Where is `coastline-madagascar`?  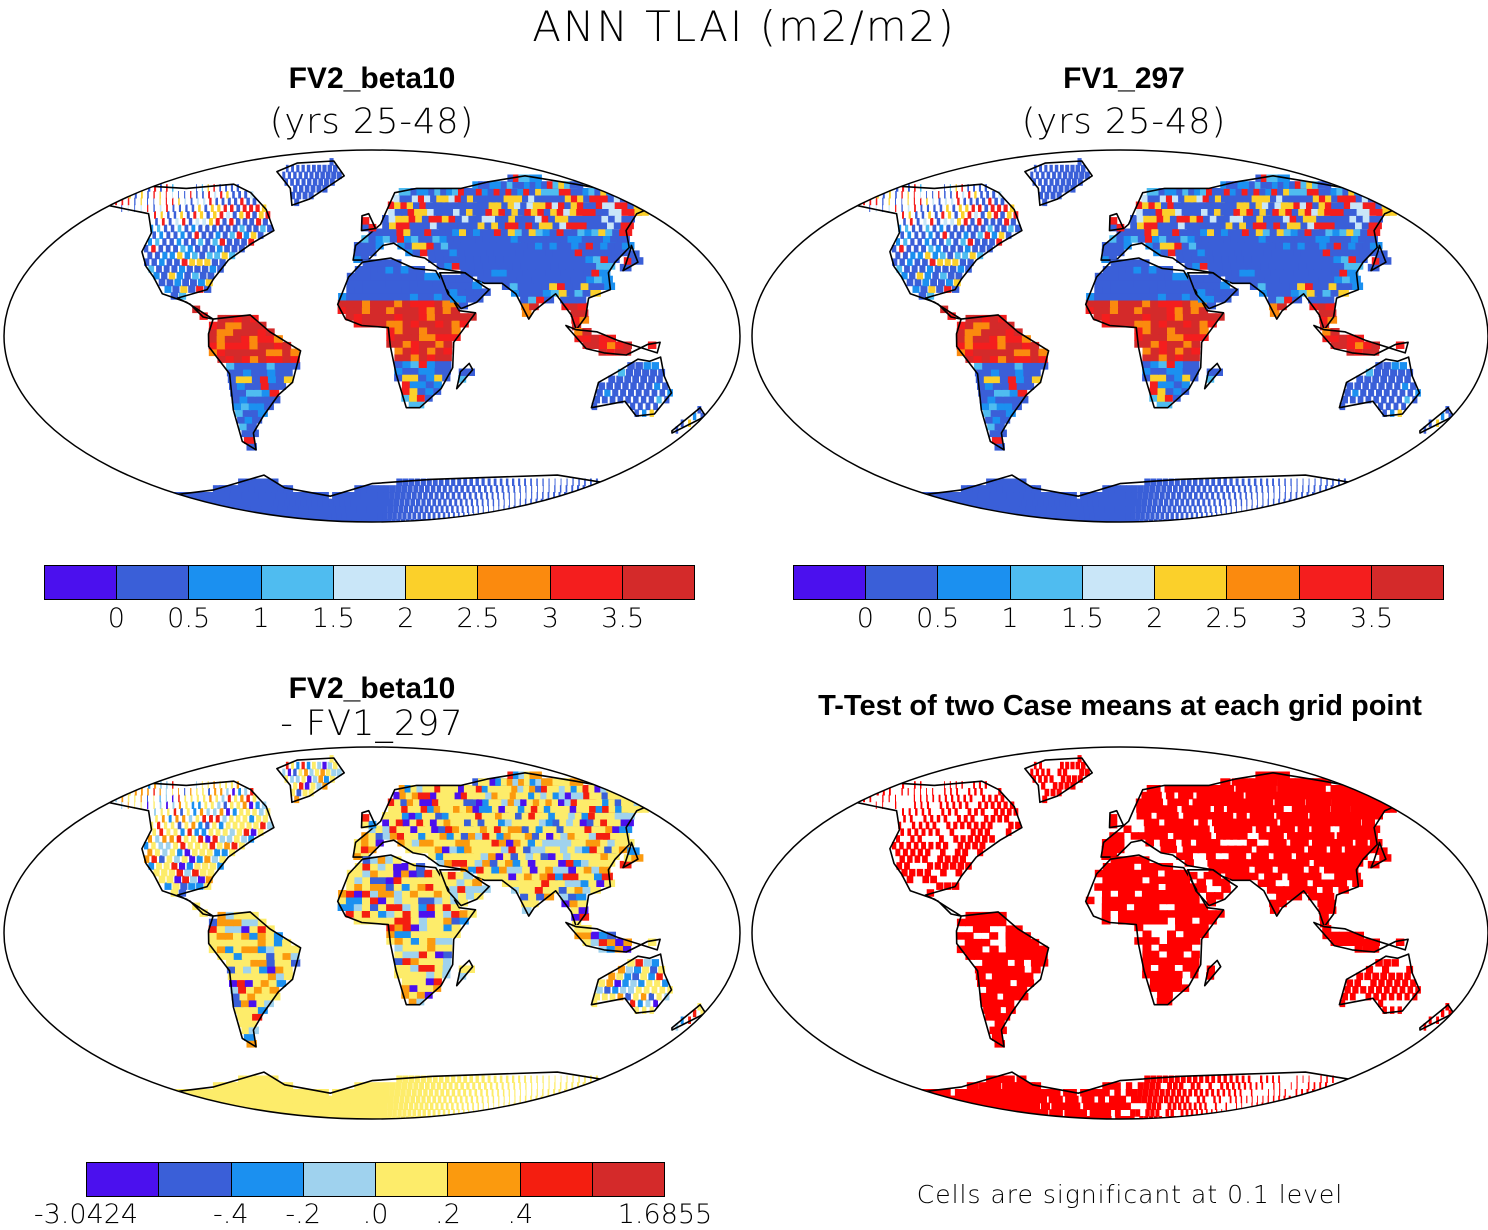
coastline-madagascar is located at coordinates (464, 376).